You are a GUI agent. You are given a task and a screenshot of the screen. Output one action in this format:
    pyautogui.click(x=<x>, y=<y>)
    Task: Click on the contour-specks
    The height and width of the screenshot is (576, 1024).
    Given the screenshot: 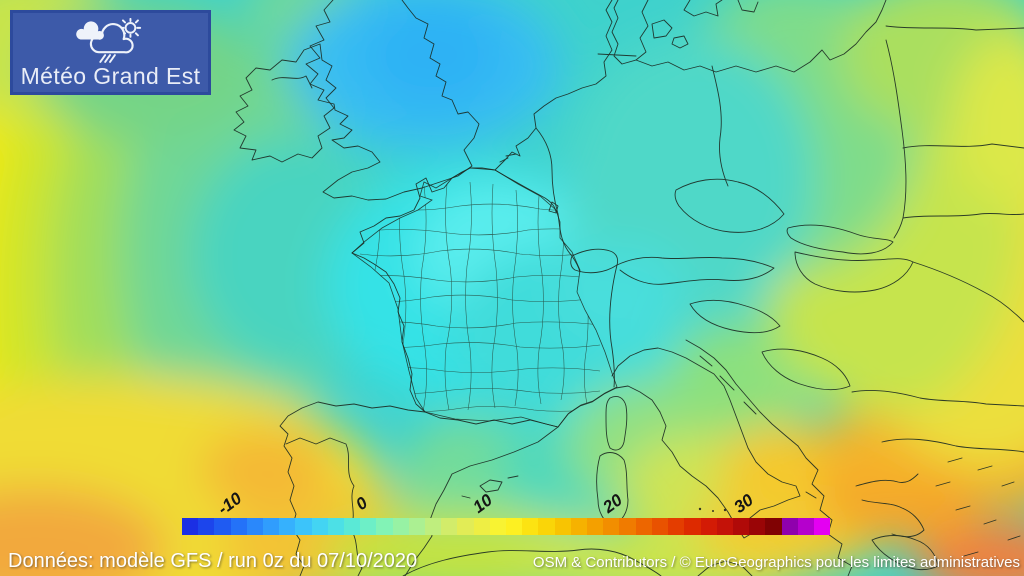 What is the action you would take?
    pyautogui.click(x=712, y=509)
    